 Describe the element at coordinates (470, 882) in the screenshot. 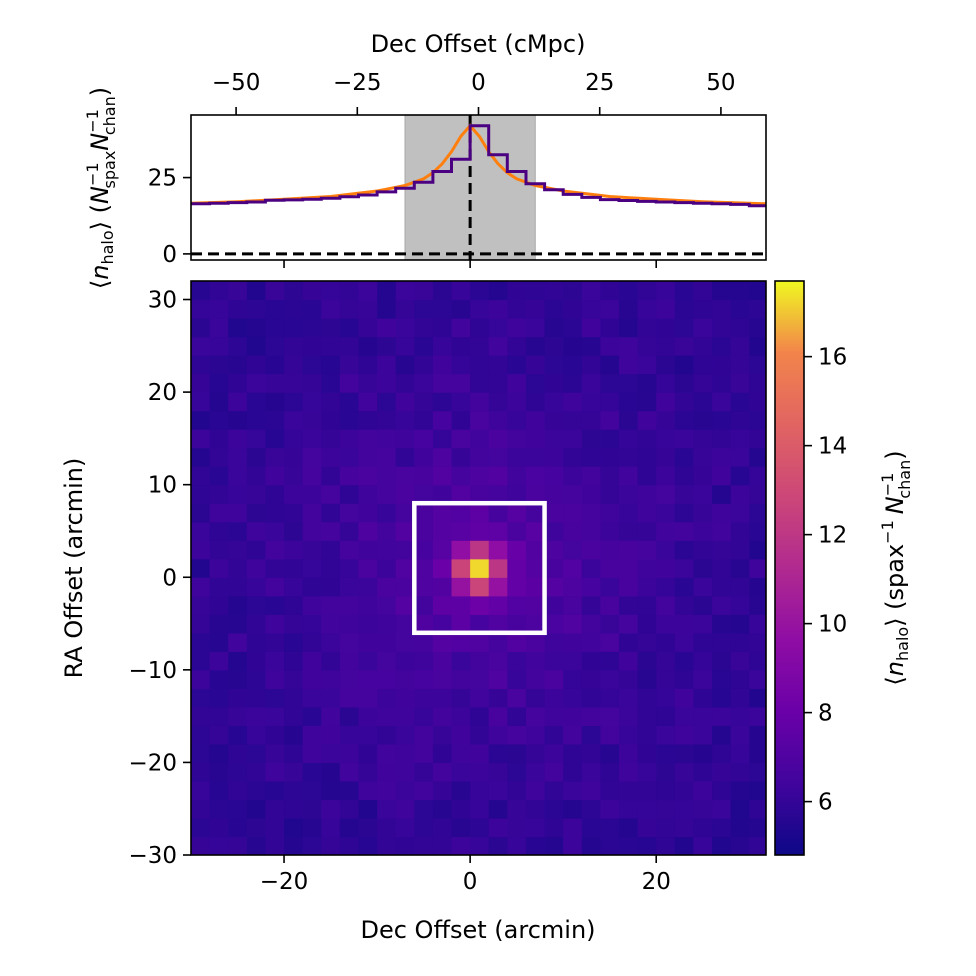

I see `x-tick-label: 0` at that location.